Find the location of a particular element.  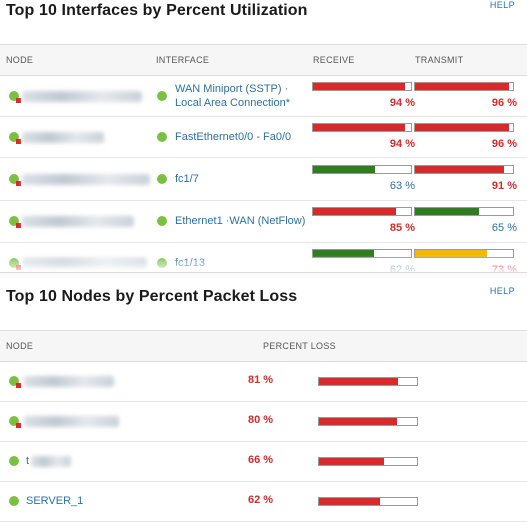

loss-percent: 62 % is located at coordinates (261, 500).